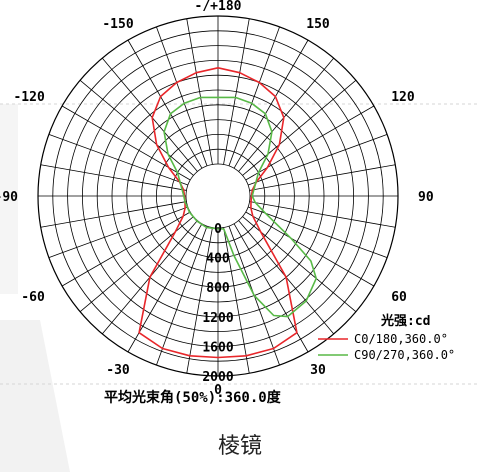 This screenshot has height=472, width=480. What do you see at coordinates (318, 24) in the screenshot?
I see `angle-label: 150` at bounding box center [318, 24].